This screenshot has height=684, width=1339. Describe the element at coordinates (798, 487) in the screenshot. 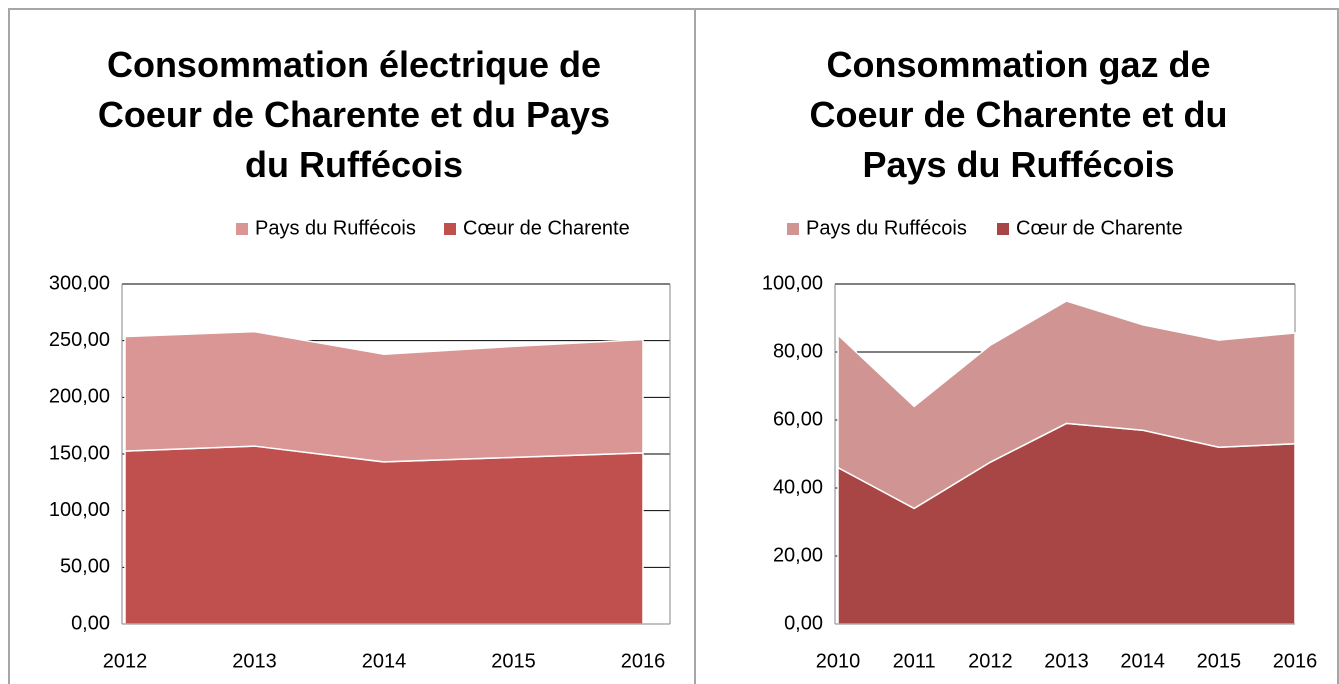

I see `y-tick-label: 40,00` at that location.